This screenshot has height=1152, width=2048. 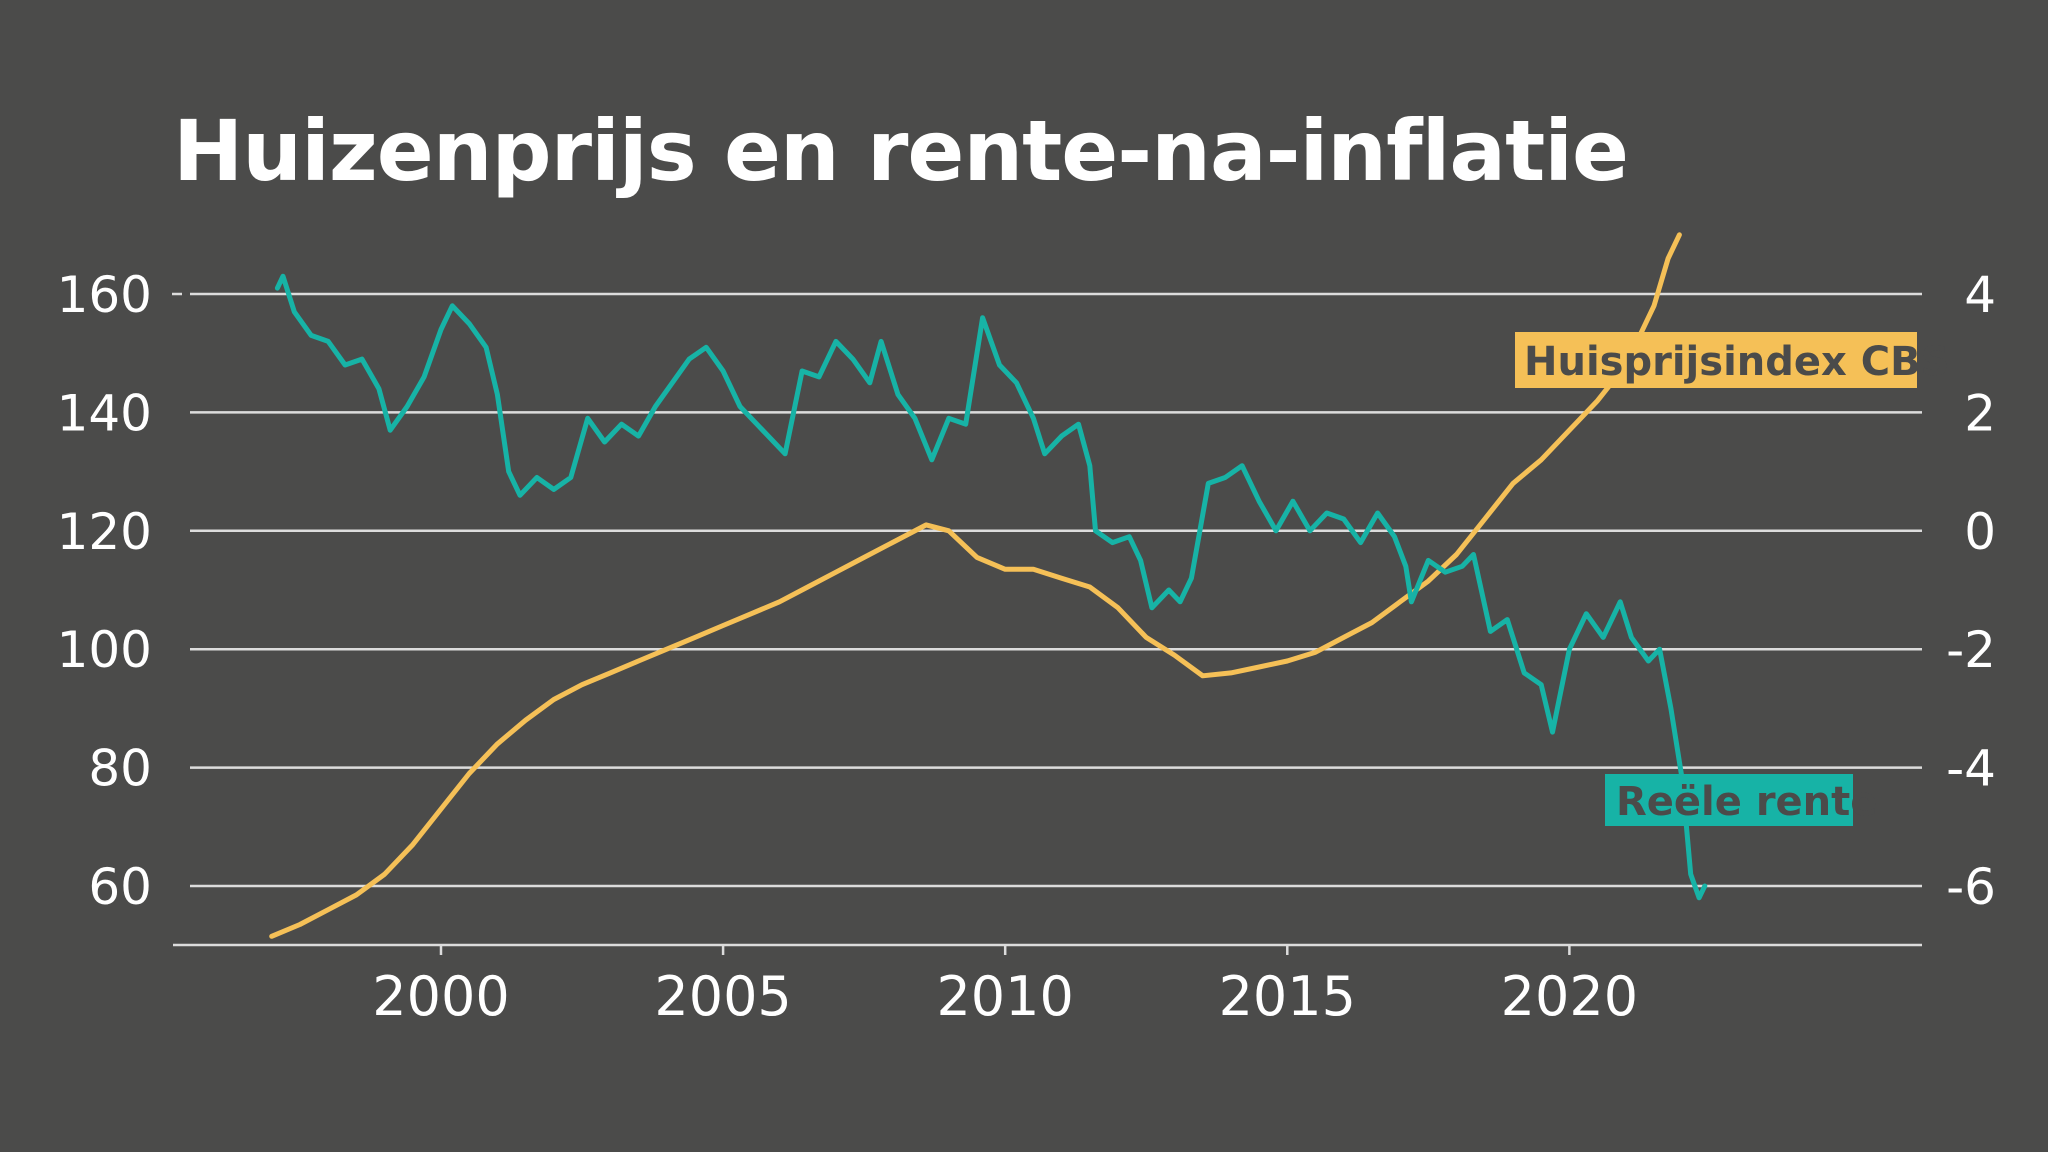 I want to click on legend-rente-label: Reële rente, so click(x=1746, y=802).